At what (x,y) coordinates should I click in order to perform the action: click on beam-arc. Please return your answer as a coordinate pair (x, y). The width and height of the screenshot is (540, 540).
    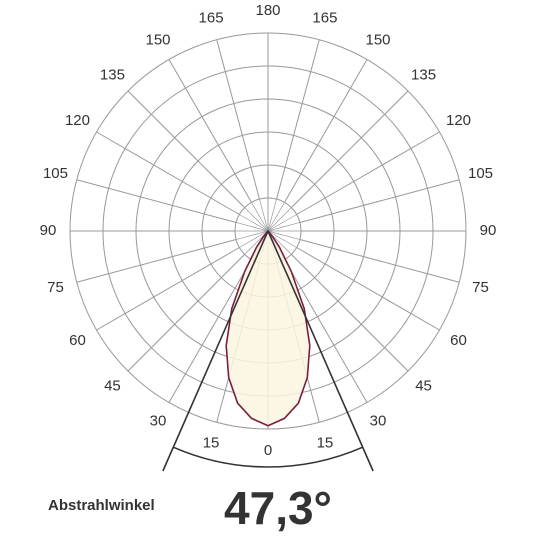
    Looking at the image, I should click on (268, 457).